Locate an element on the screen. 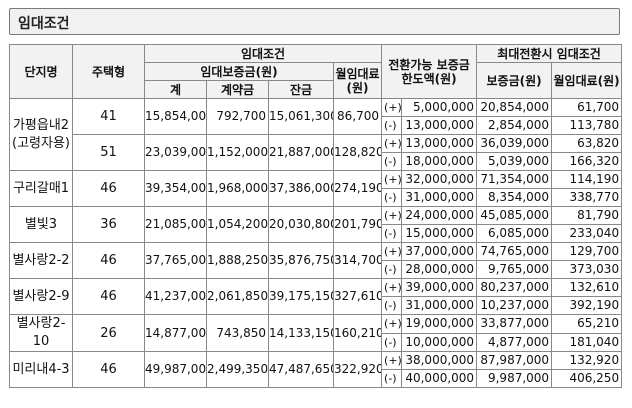 This screenshot has height=408, width=632. cell-max-rent-plus: 114,190 is located at coordinates (587, 179).